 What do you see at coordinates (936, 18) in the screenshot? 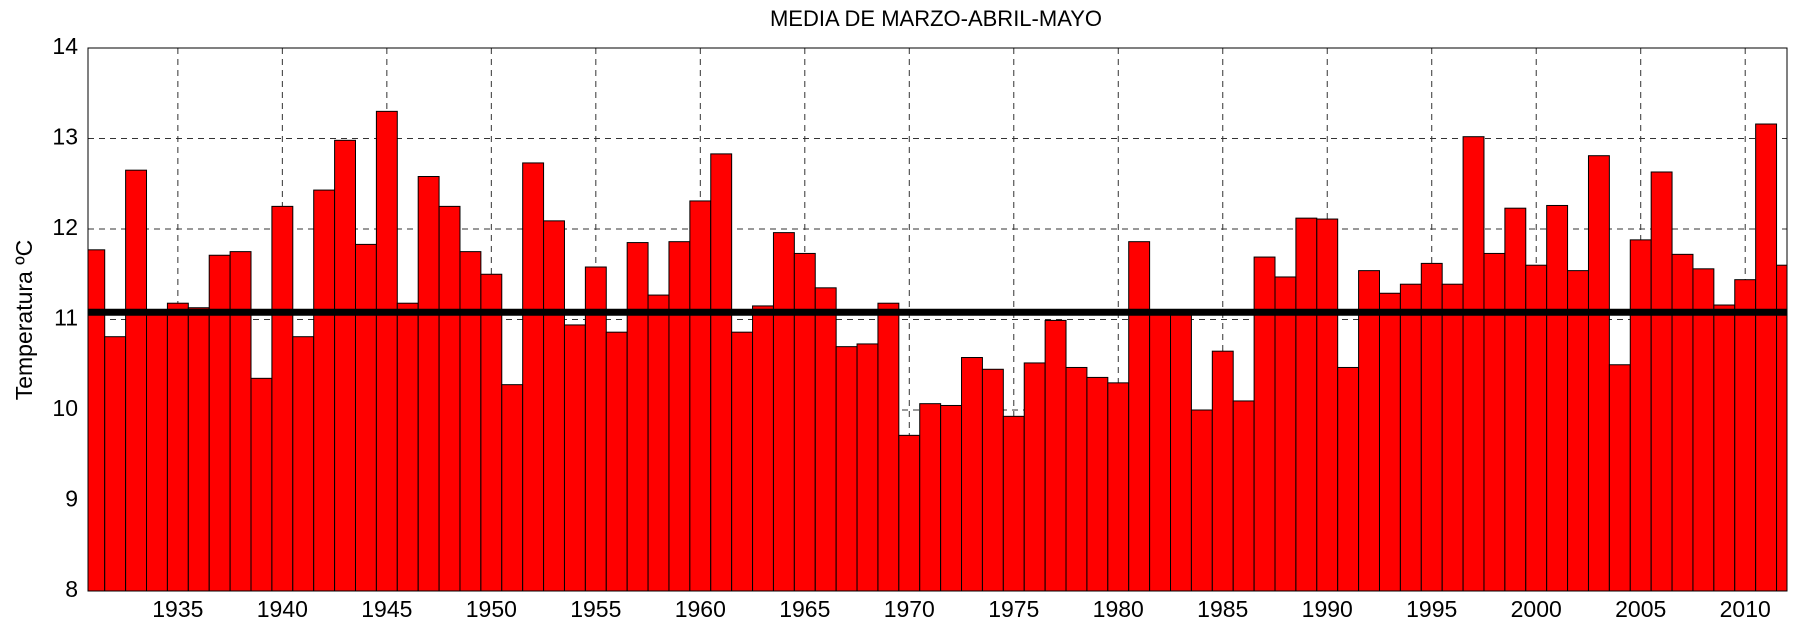
I see `chart-title: MEDIA DE MARZO-ABRIL-MAYO` at bounding box center [936, 18].